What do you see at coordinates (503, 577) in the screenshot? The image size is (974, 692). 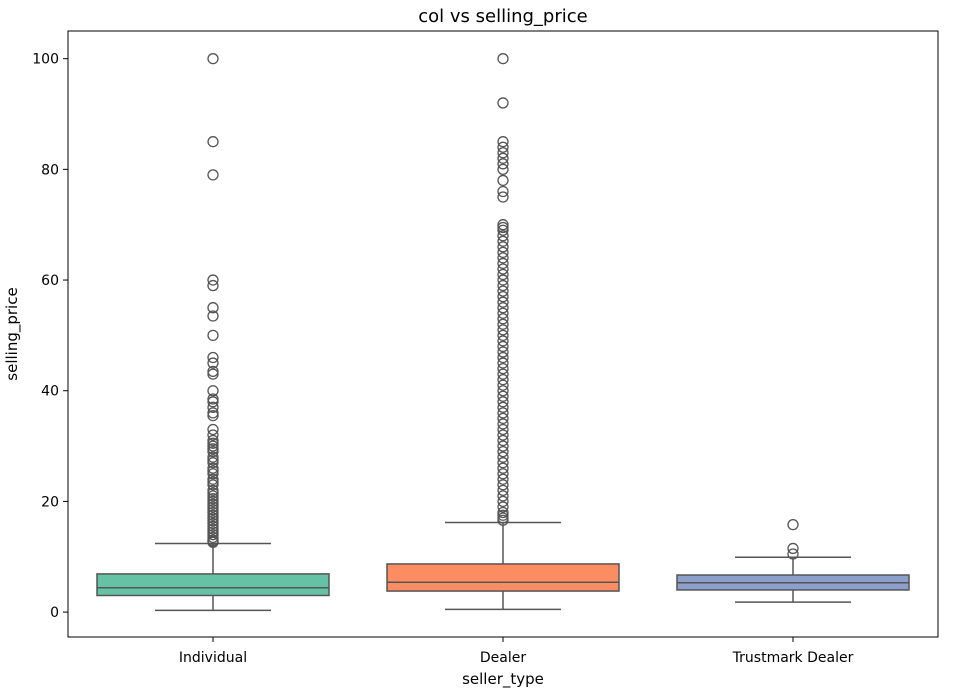 I see `box-iqr` at bounding box center [503, 577].